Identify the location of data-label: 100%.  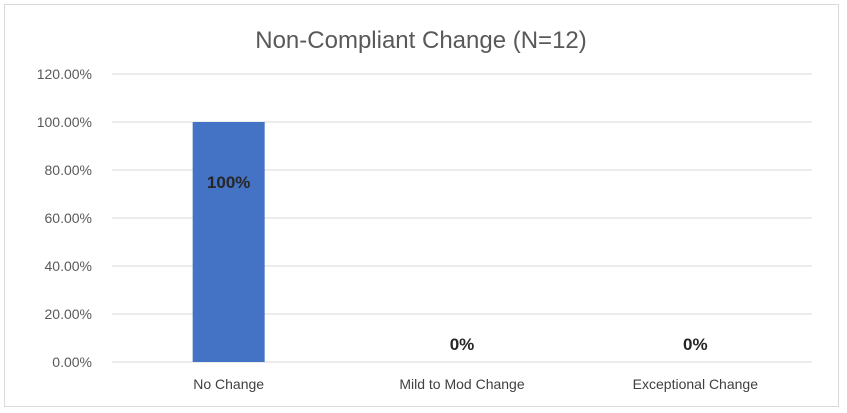
(228, 182).